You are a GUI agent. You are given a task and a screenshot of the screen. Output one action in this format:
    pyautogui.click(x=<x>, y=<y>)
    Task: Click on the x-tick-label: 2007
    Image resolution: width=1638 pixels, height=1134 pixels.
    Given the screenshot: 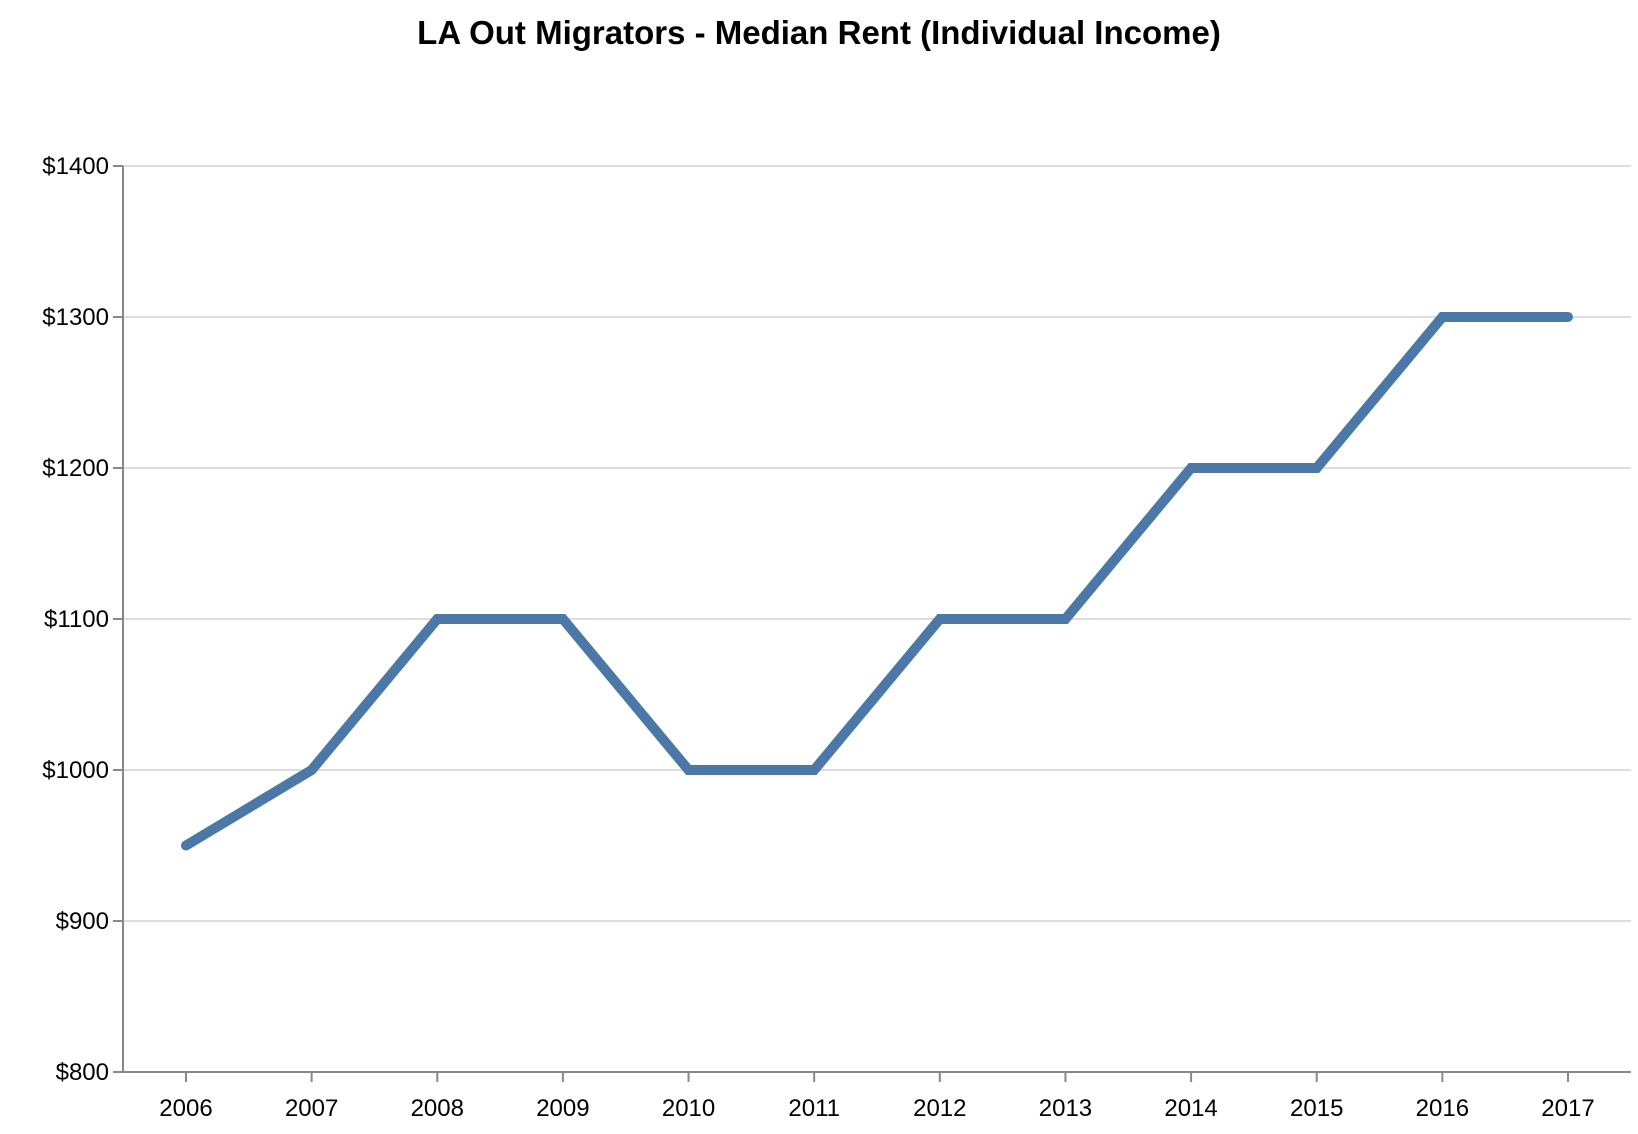 What is the action you would take?
    pyautogui.click(x=311, y=1108)
    